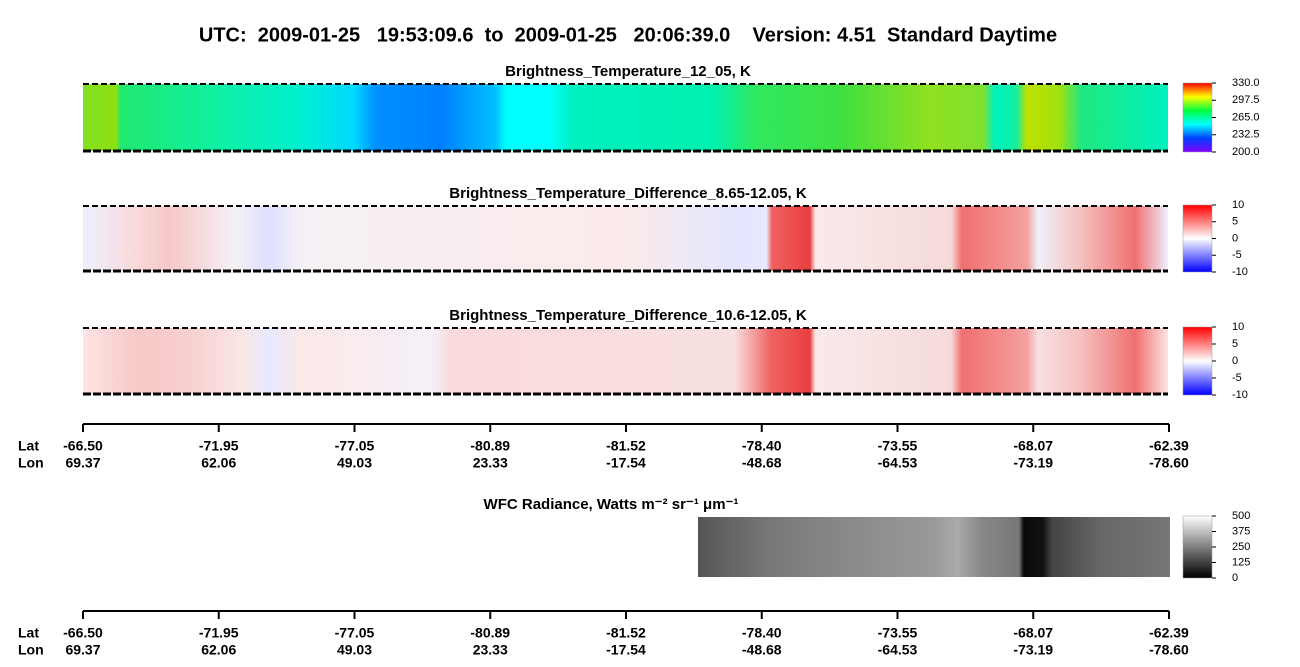  I want to click on colorbar-tick-label: 232.5, so click(1246, 135).